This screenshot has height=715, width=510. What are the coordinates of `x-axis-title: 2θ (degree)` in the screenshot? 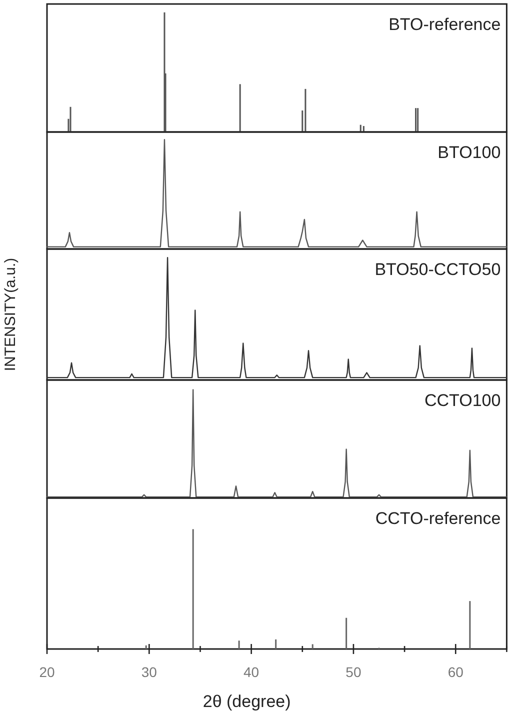 It's located at (246, 701).